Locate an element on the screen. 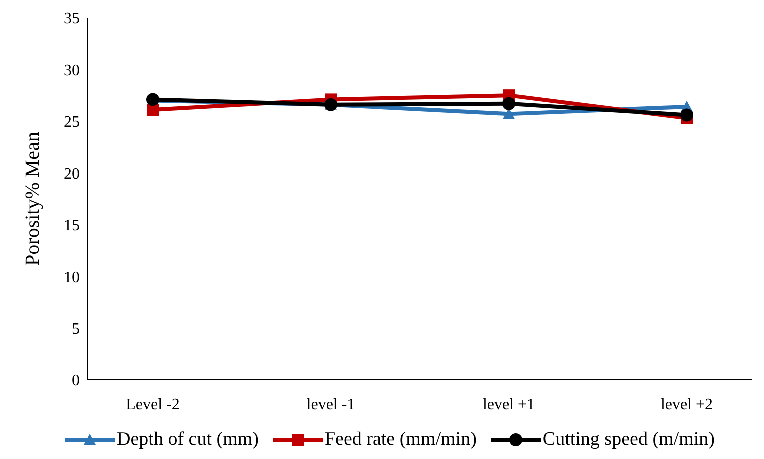 This screenshot has height=459, width=764. legend-label: Depth of cut (mm) is located at coordinates (187, 440).